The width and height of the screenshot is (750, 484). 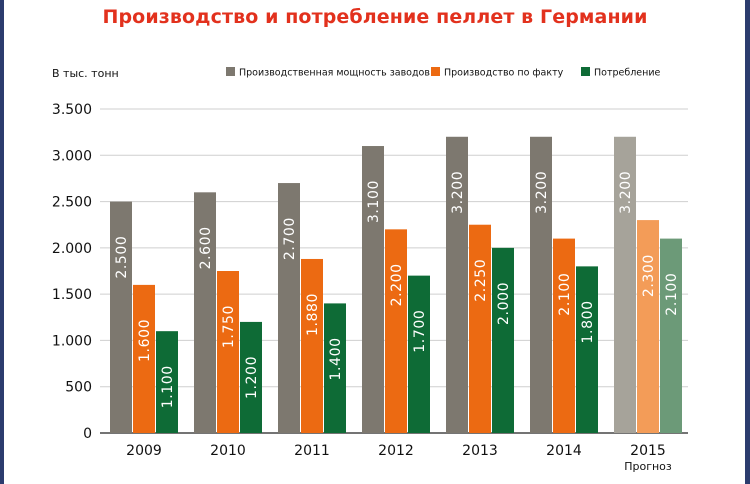 What do you see at coordinates (747, 242) in the screenshot?
I see `right-border` at bounding box center [747, 242].